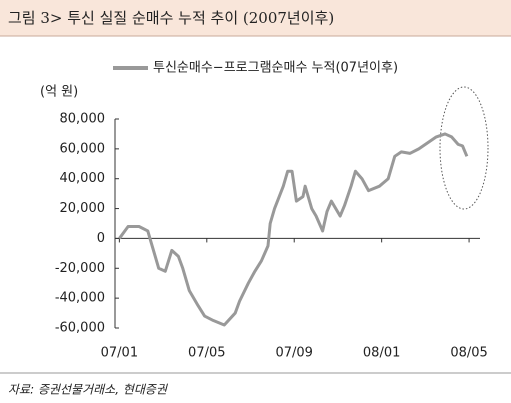  Describe the element at coordinates (80, 268) in the screenshot. I see `y-tick-label: -20,000` at that location.